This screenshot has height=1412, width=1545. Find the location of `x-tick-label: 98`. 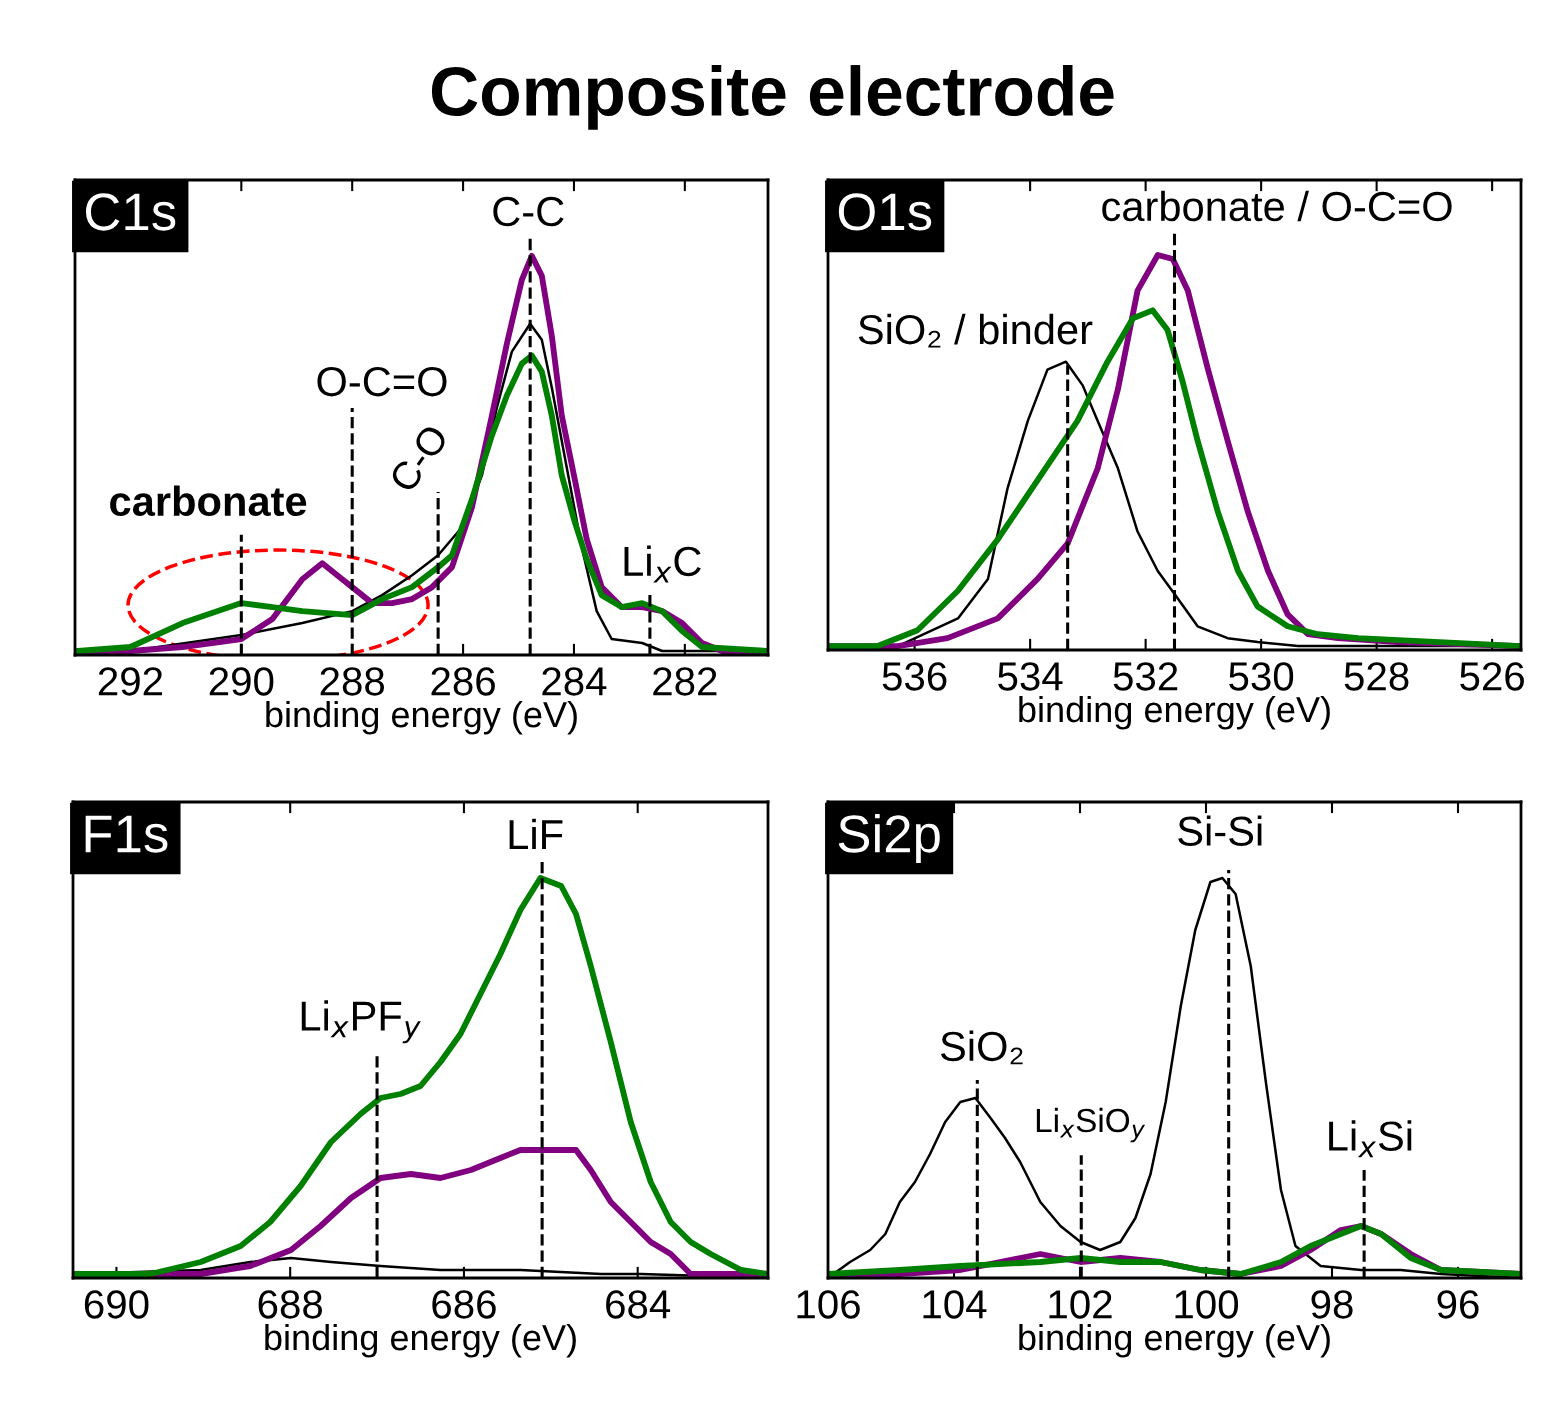

x-tick-label: 98 is located at coordinates (1332, 1304).